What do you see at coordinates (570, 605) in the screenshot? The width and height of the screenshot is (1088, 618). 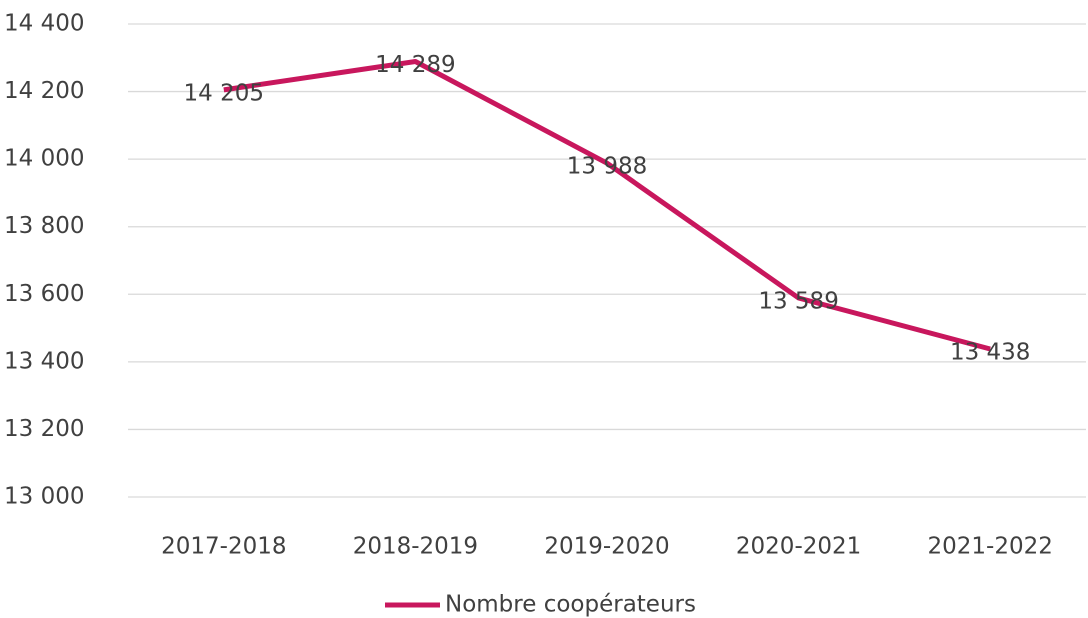 I see `legend-label: Nombre coopérateurs` at bounding box center [570, 605].